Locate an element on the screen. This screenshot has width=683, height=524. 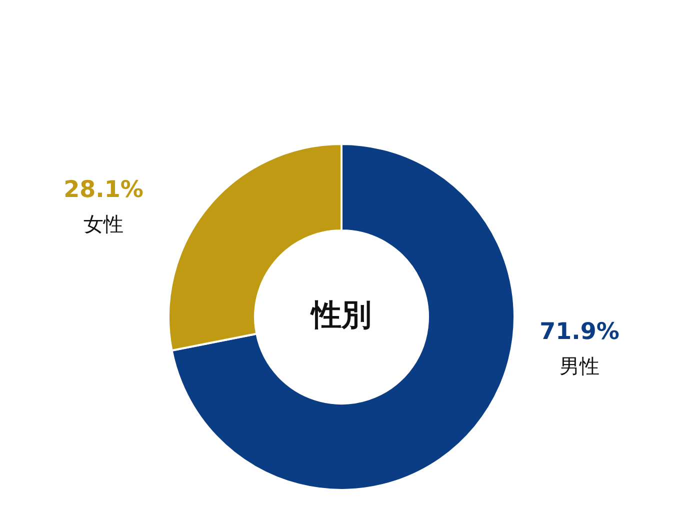
text: 性別 is located at coordinates (341, 315).